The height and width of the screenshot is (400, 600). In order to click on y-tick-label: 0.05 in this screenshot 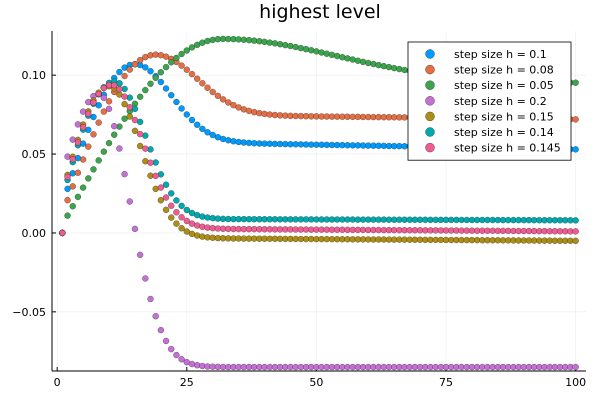, I will do `click(34, 154)`.